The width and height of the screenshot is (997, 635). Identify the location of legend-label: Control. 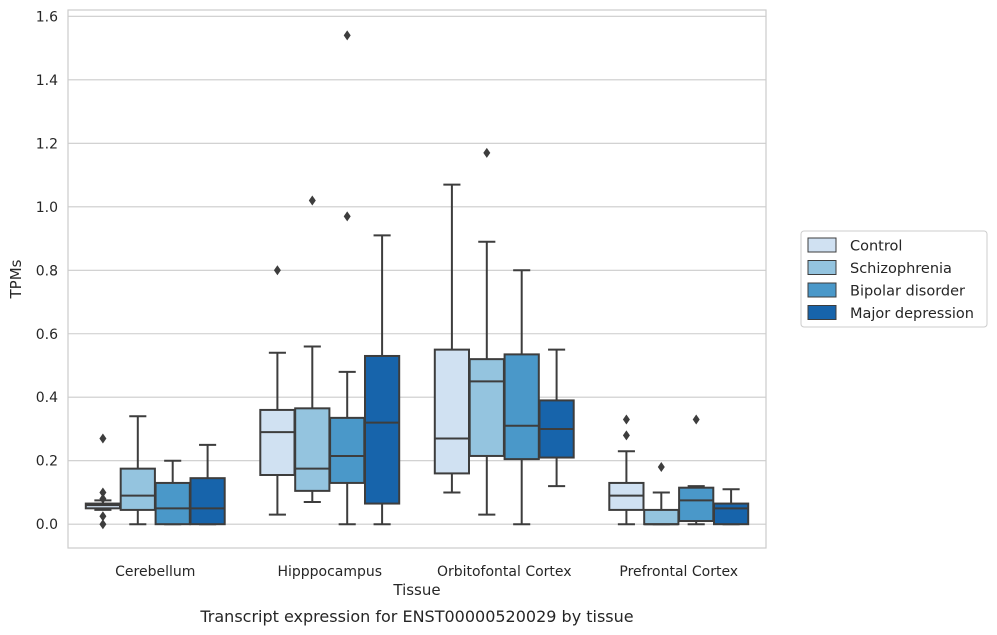
(876, 247).